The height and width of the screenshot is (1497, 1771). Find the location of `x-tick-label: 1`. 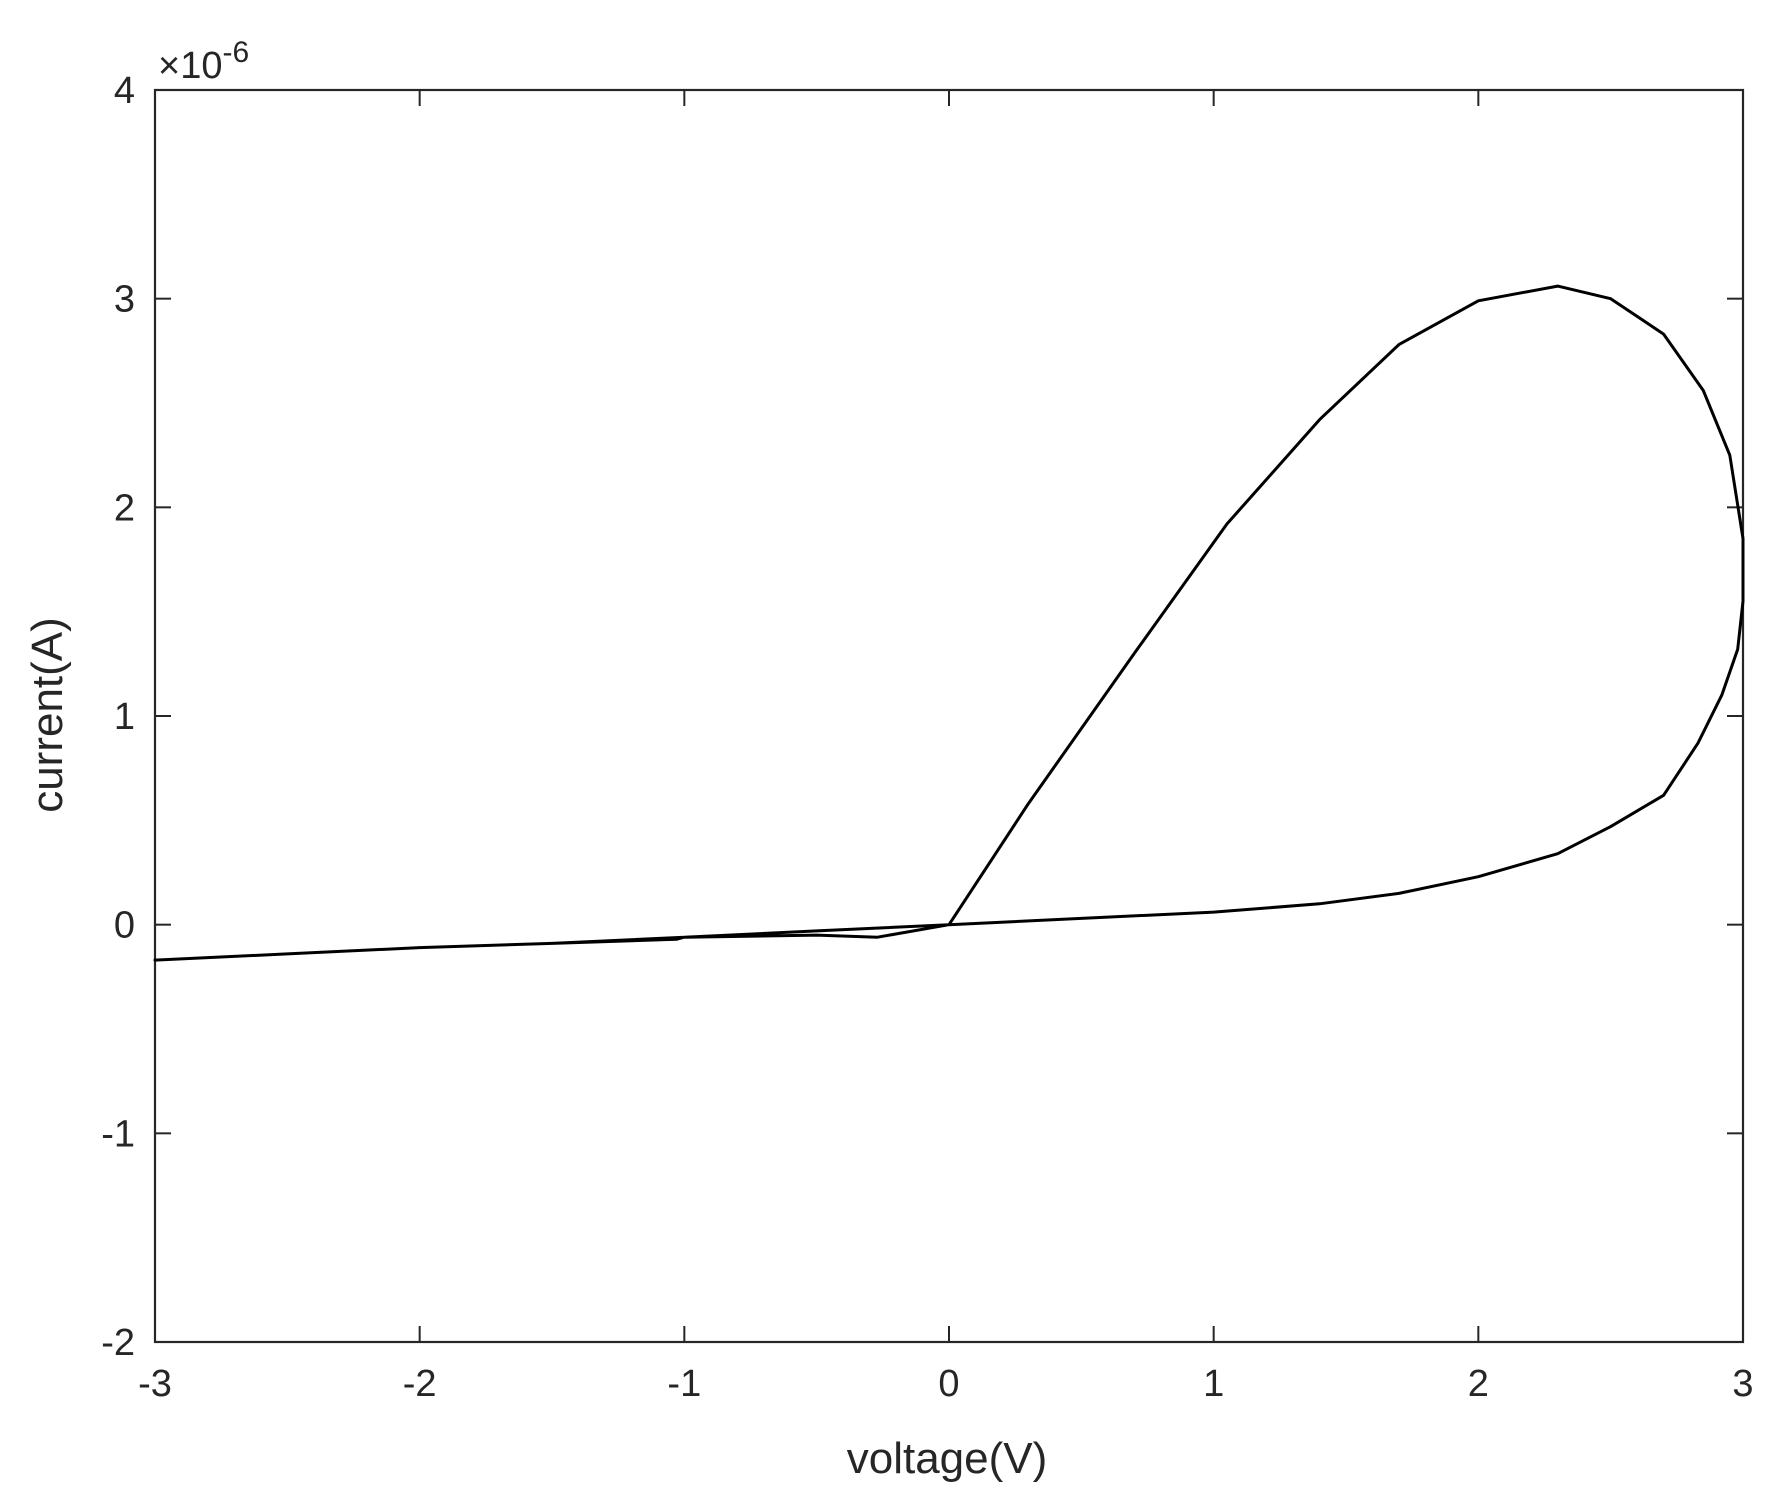

x-tick-label: 1 is located at coordinates (1213, 1384).